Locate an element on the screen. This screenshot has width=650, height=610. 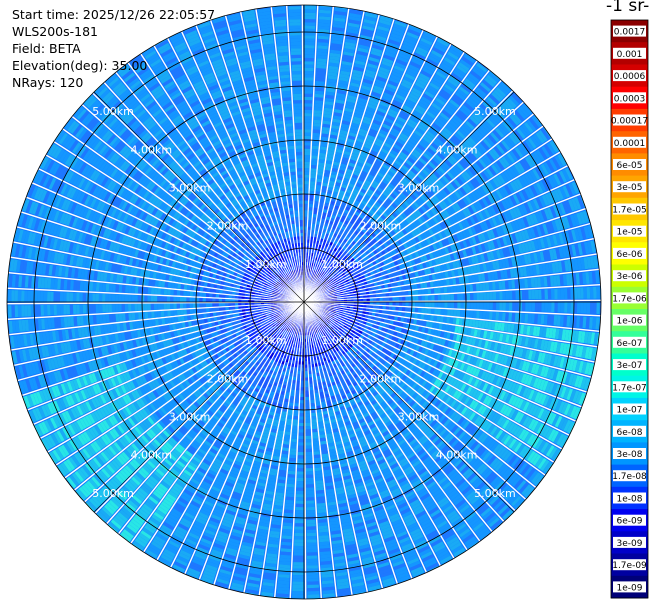
colorbar-label: 1.7e-05 is located at coordinates (629, 211).